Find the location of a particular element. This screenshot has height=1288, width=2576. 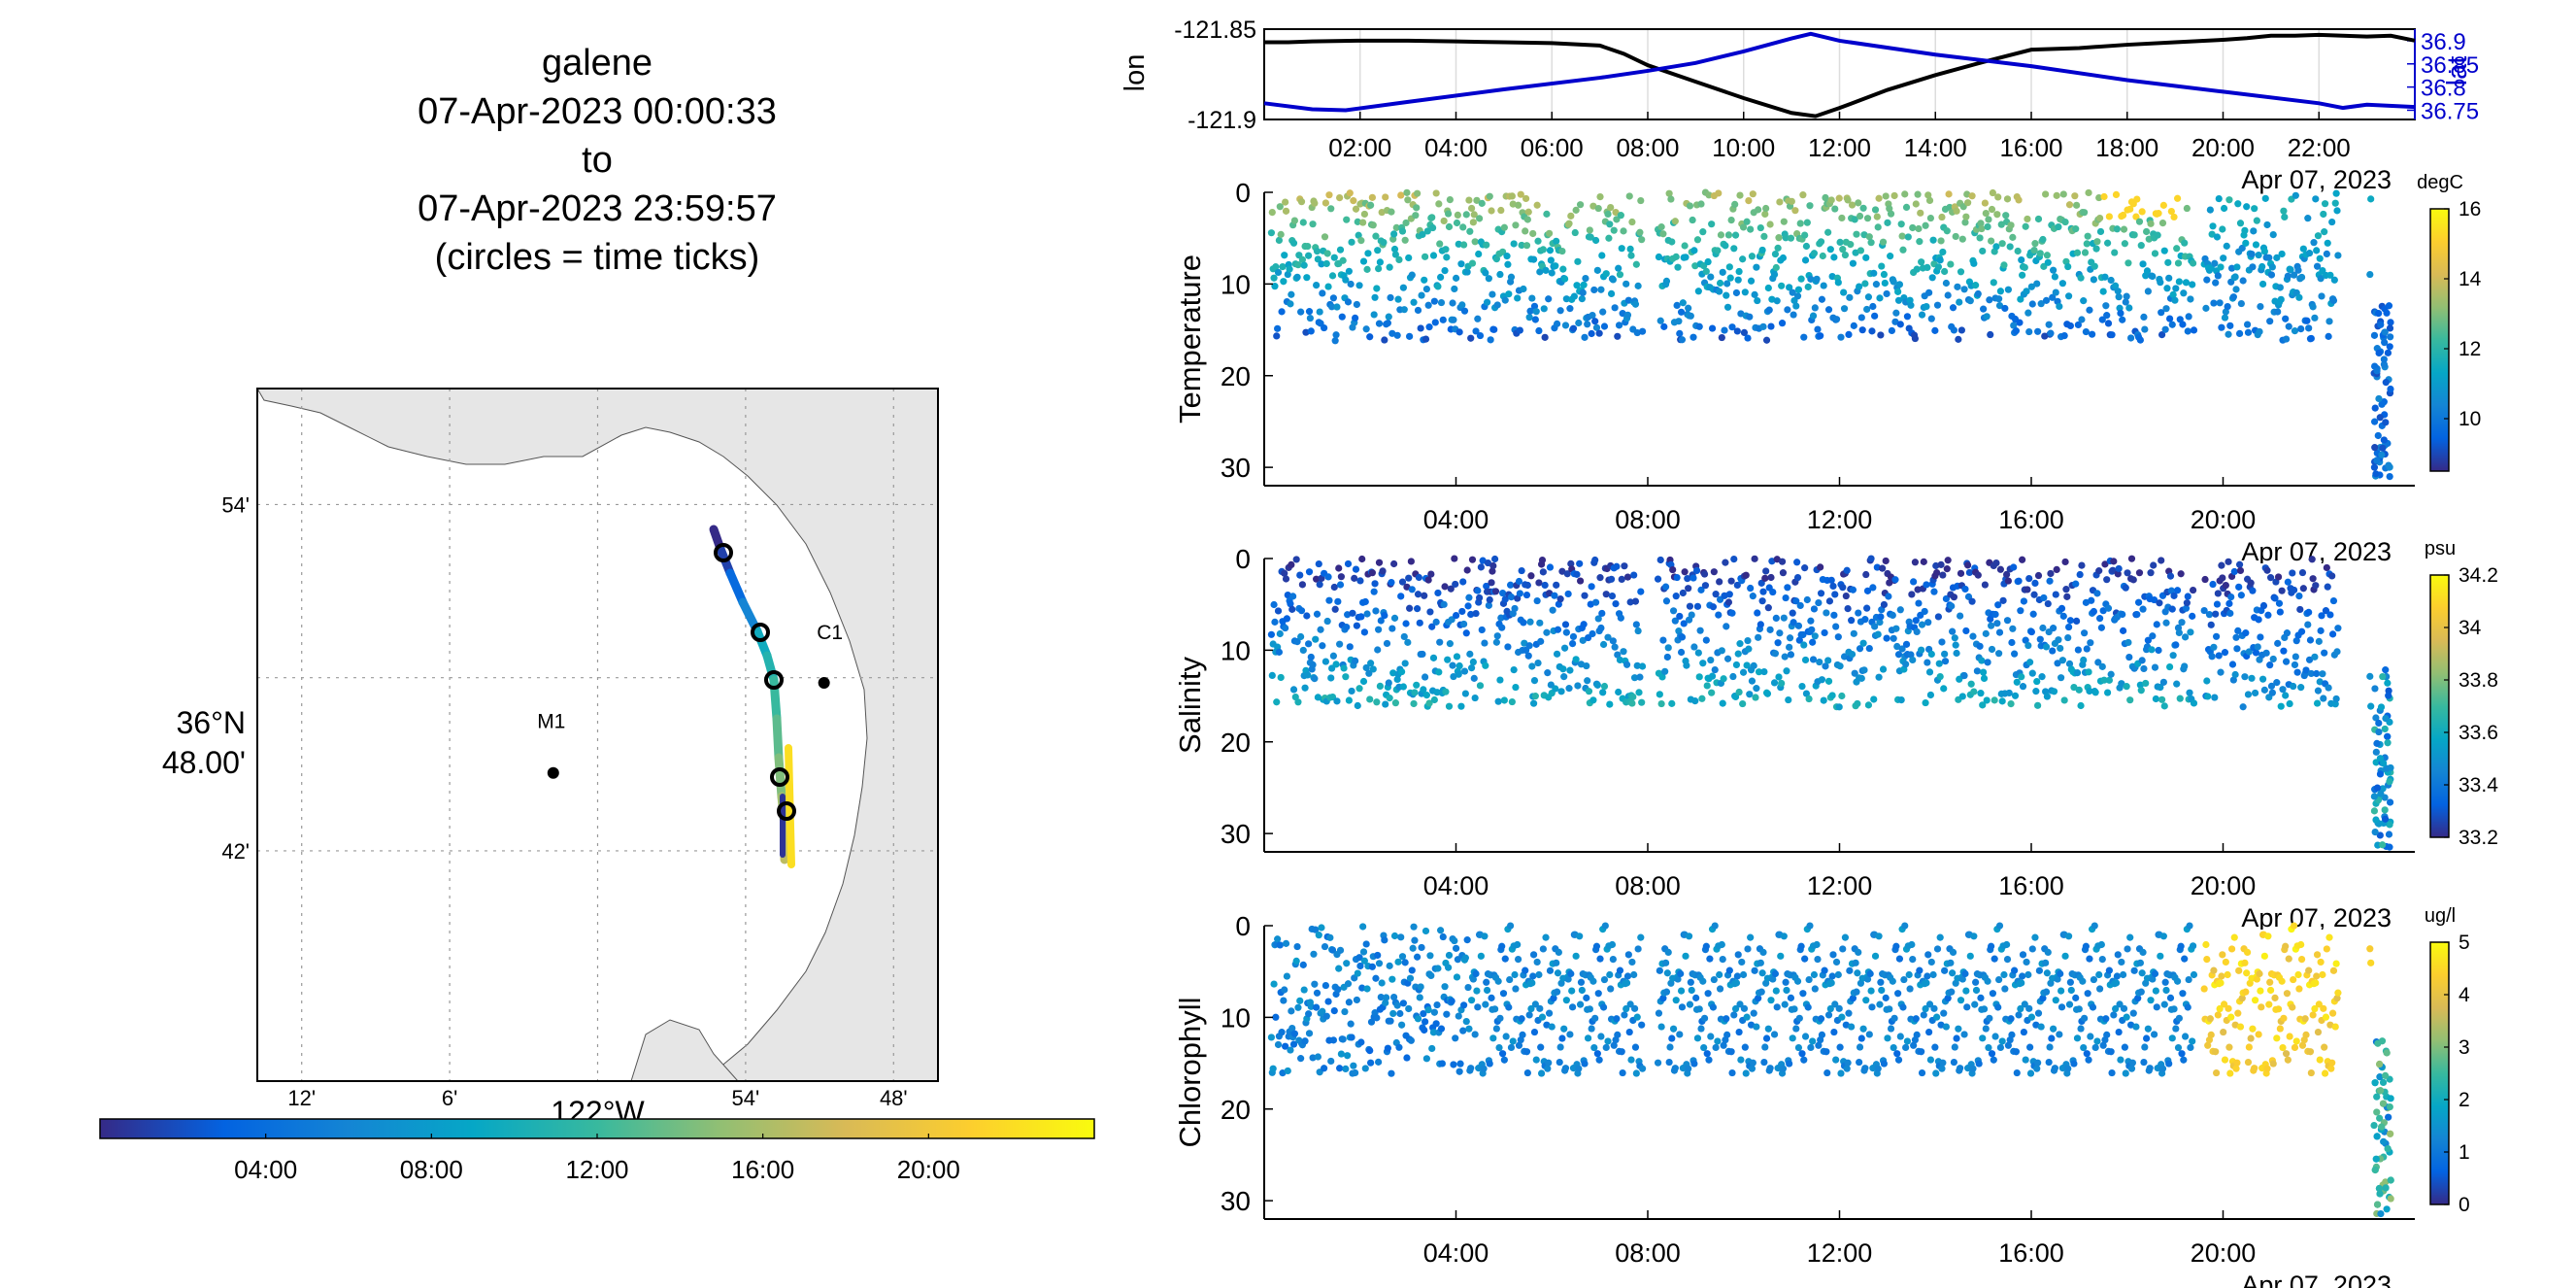

lat-ytick-label: 36.75 is located at coordinates (2450, 111).